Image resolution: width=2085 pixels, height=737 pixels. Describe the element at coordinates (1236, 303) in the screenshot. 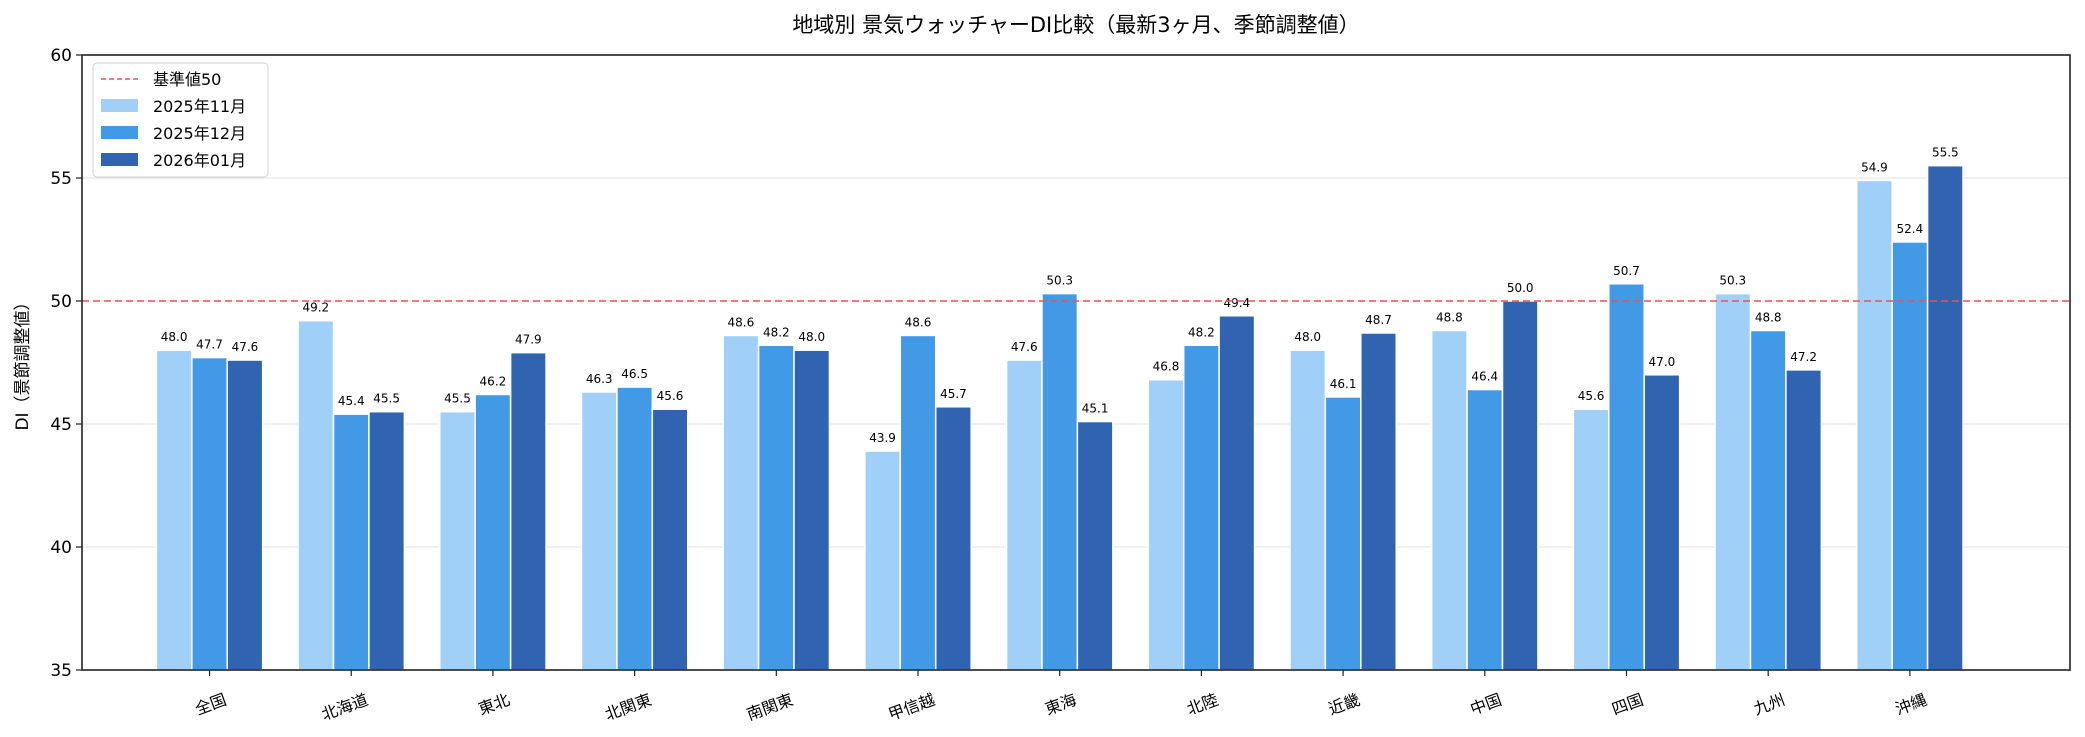

I see `data-label: 49.4` at that location.